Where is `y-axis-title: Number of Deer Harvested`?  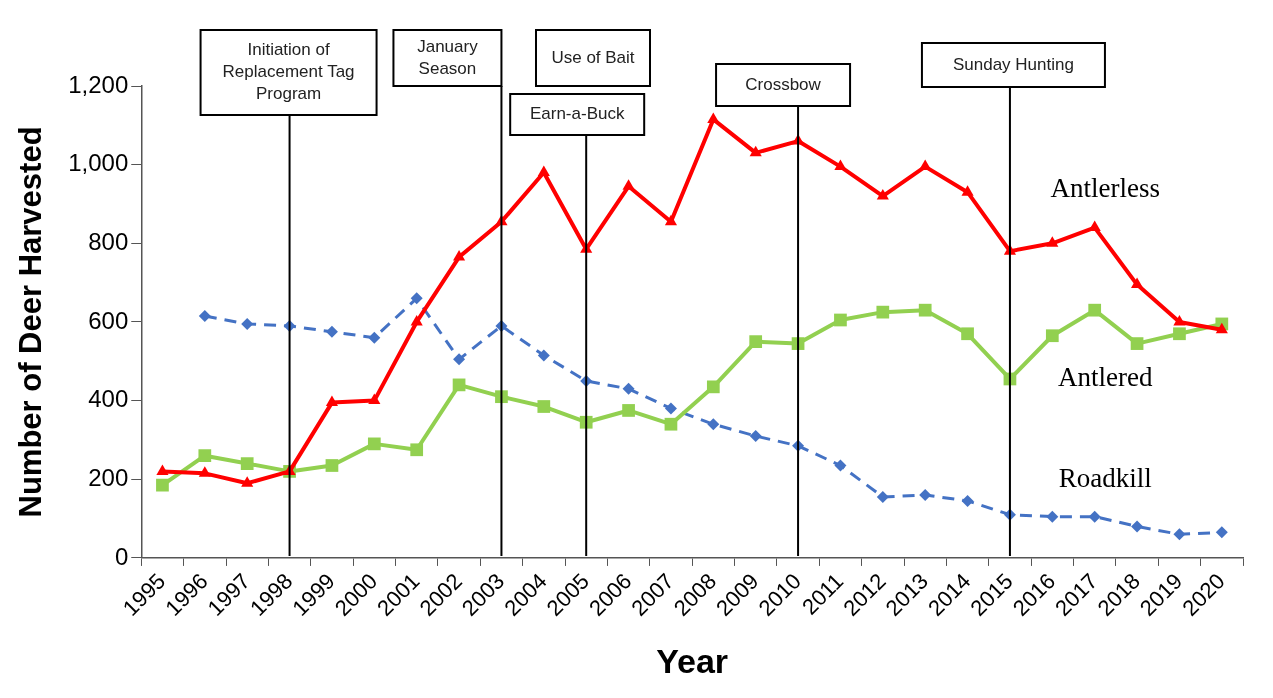
y-axis-title: Number of Deer Harvested is located at coordinates (31, 322).